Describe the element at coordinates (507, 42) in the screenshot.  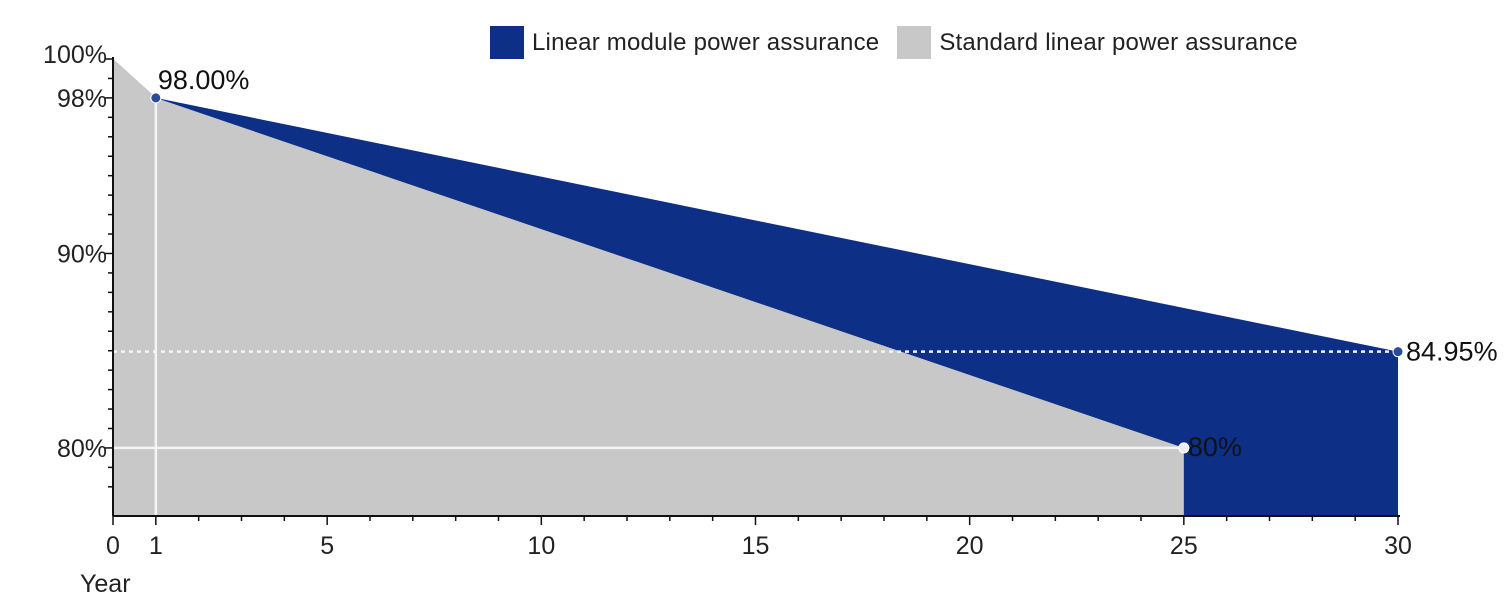
I see `legend-swatch-linear-module` at that location.